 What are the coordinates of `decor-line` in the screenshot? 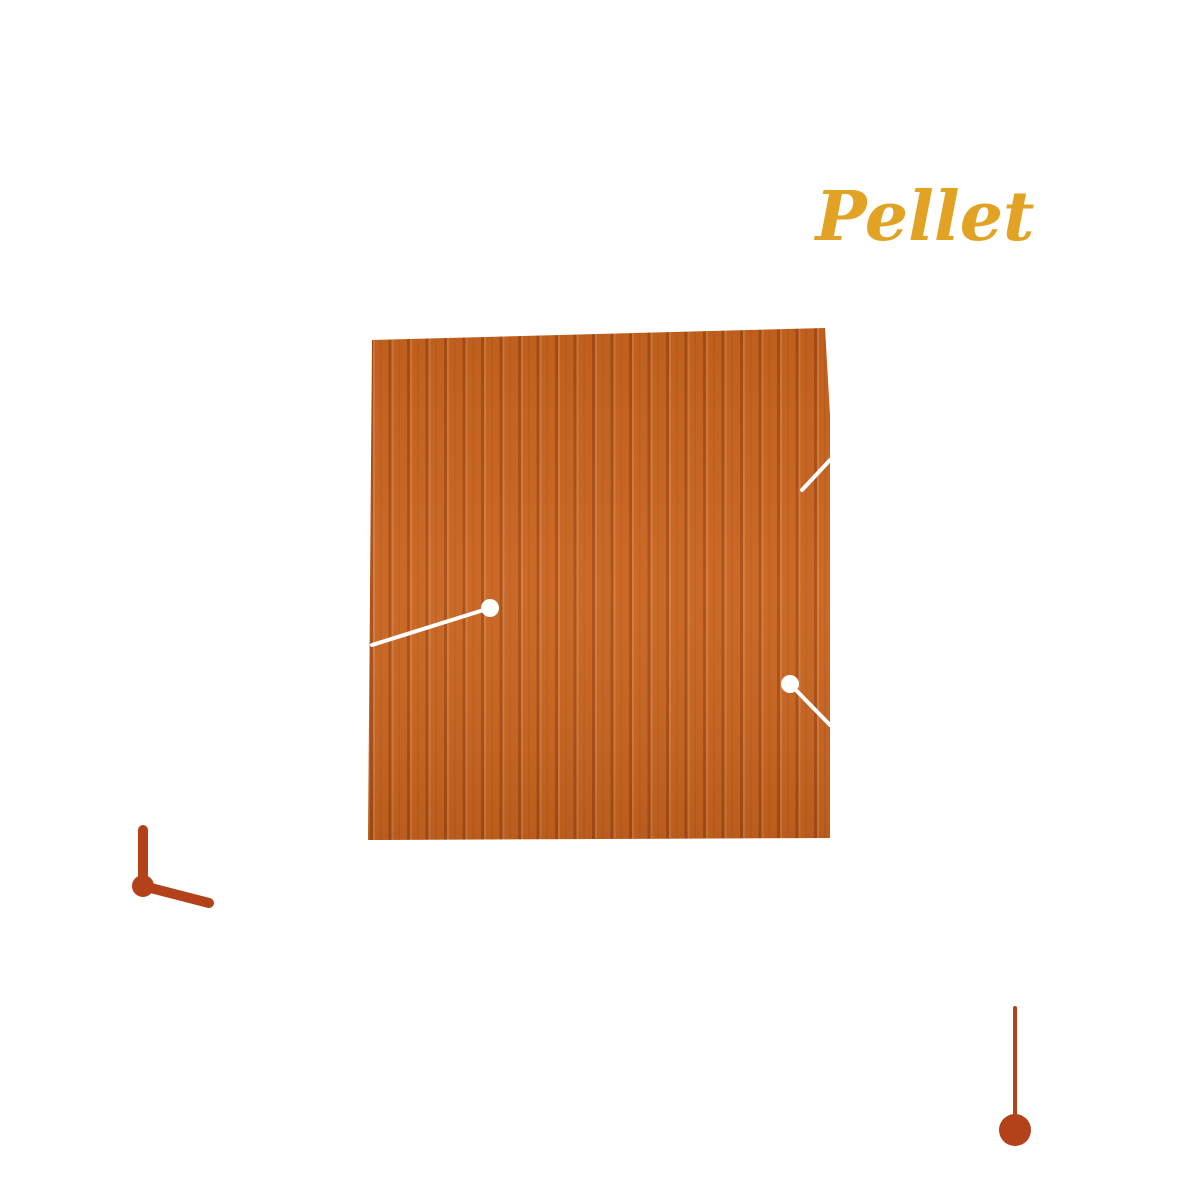 It's located at (176, 894).